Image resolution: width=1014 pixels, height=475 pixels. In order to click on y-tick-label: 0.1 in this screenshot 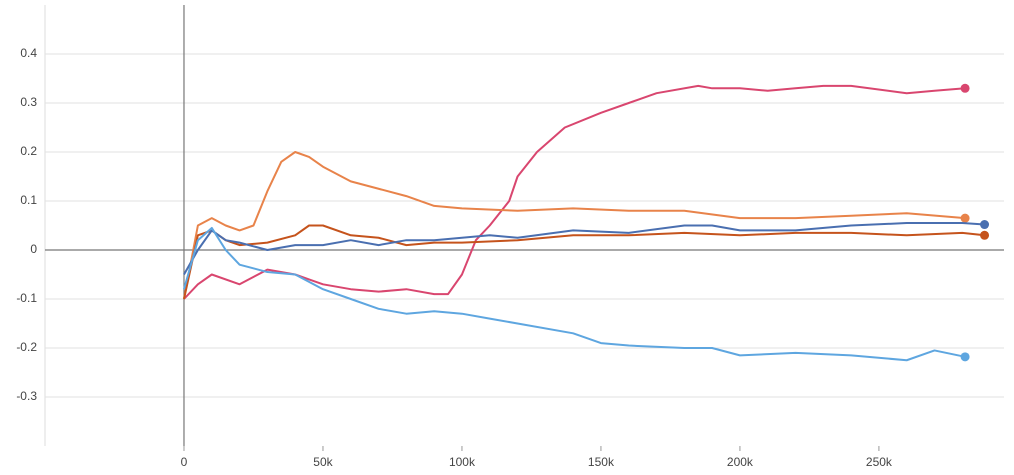, I will do `click(28, 200)`.